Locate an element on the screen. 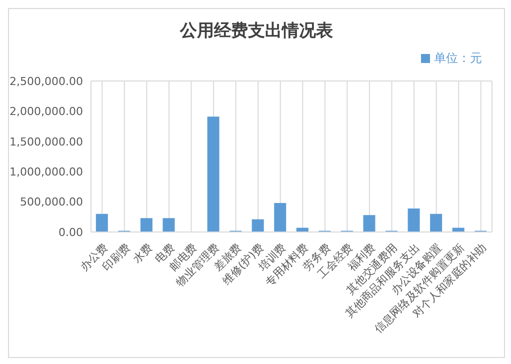 This screenshot has height=364, width=511. x-tick-label: 水费 is located at coordinates (142, 253).